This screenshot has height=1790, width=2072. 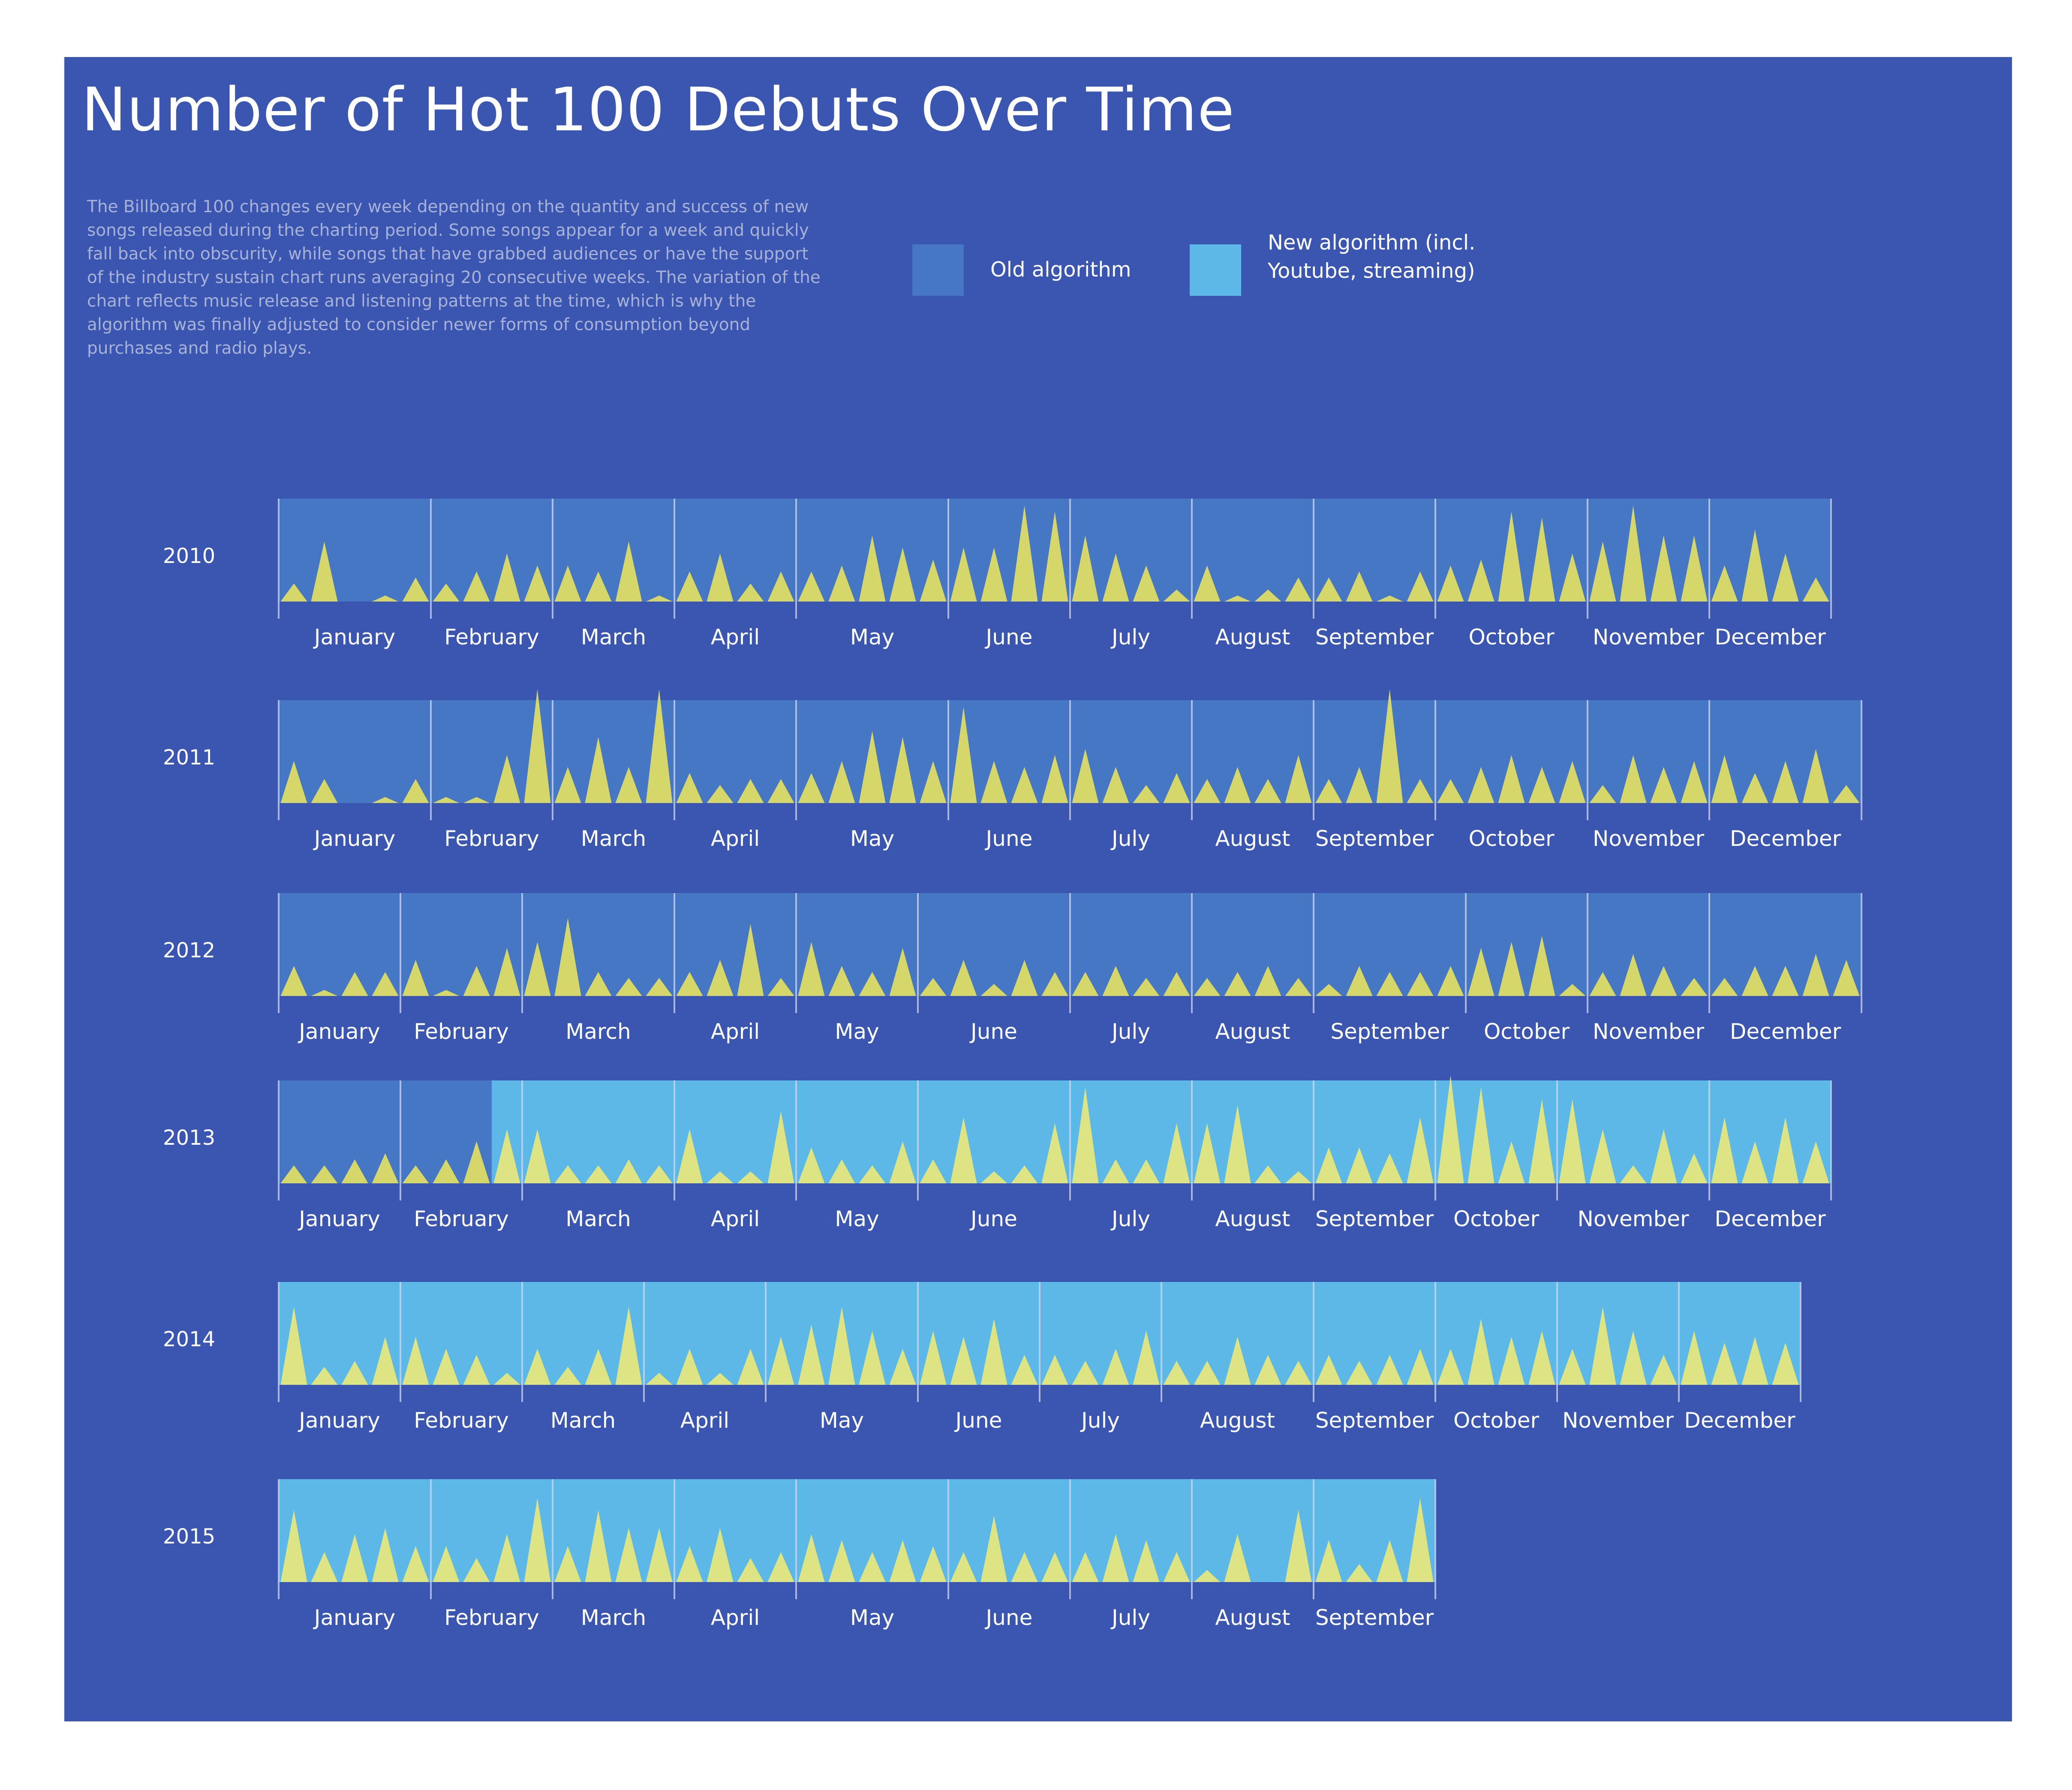 What do you see at coordinates (1739, 1420) in the screenshot?
I see `month-label: December` at bounding box center [1739, 1420].